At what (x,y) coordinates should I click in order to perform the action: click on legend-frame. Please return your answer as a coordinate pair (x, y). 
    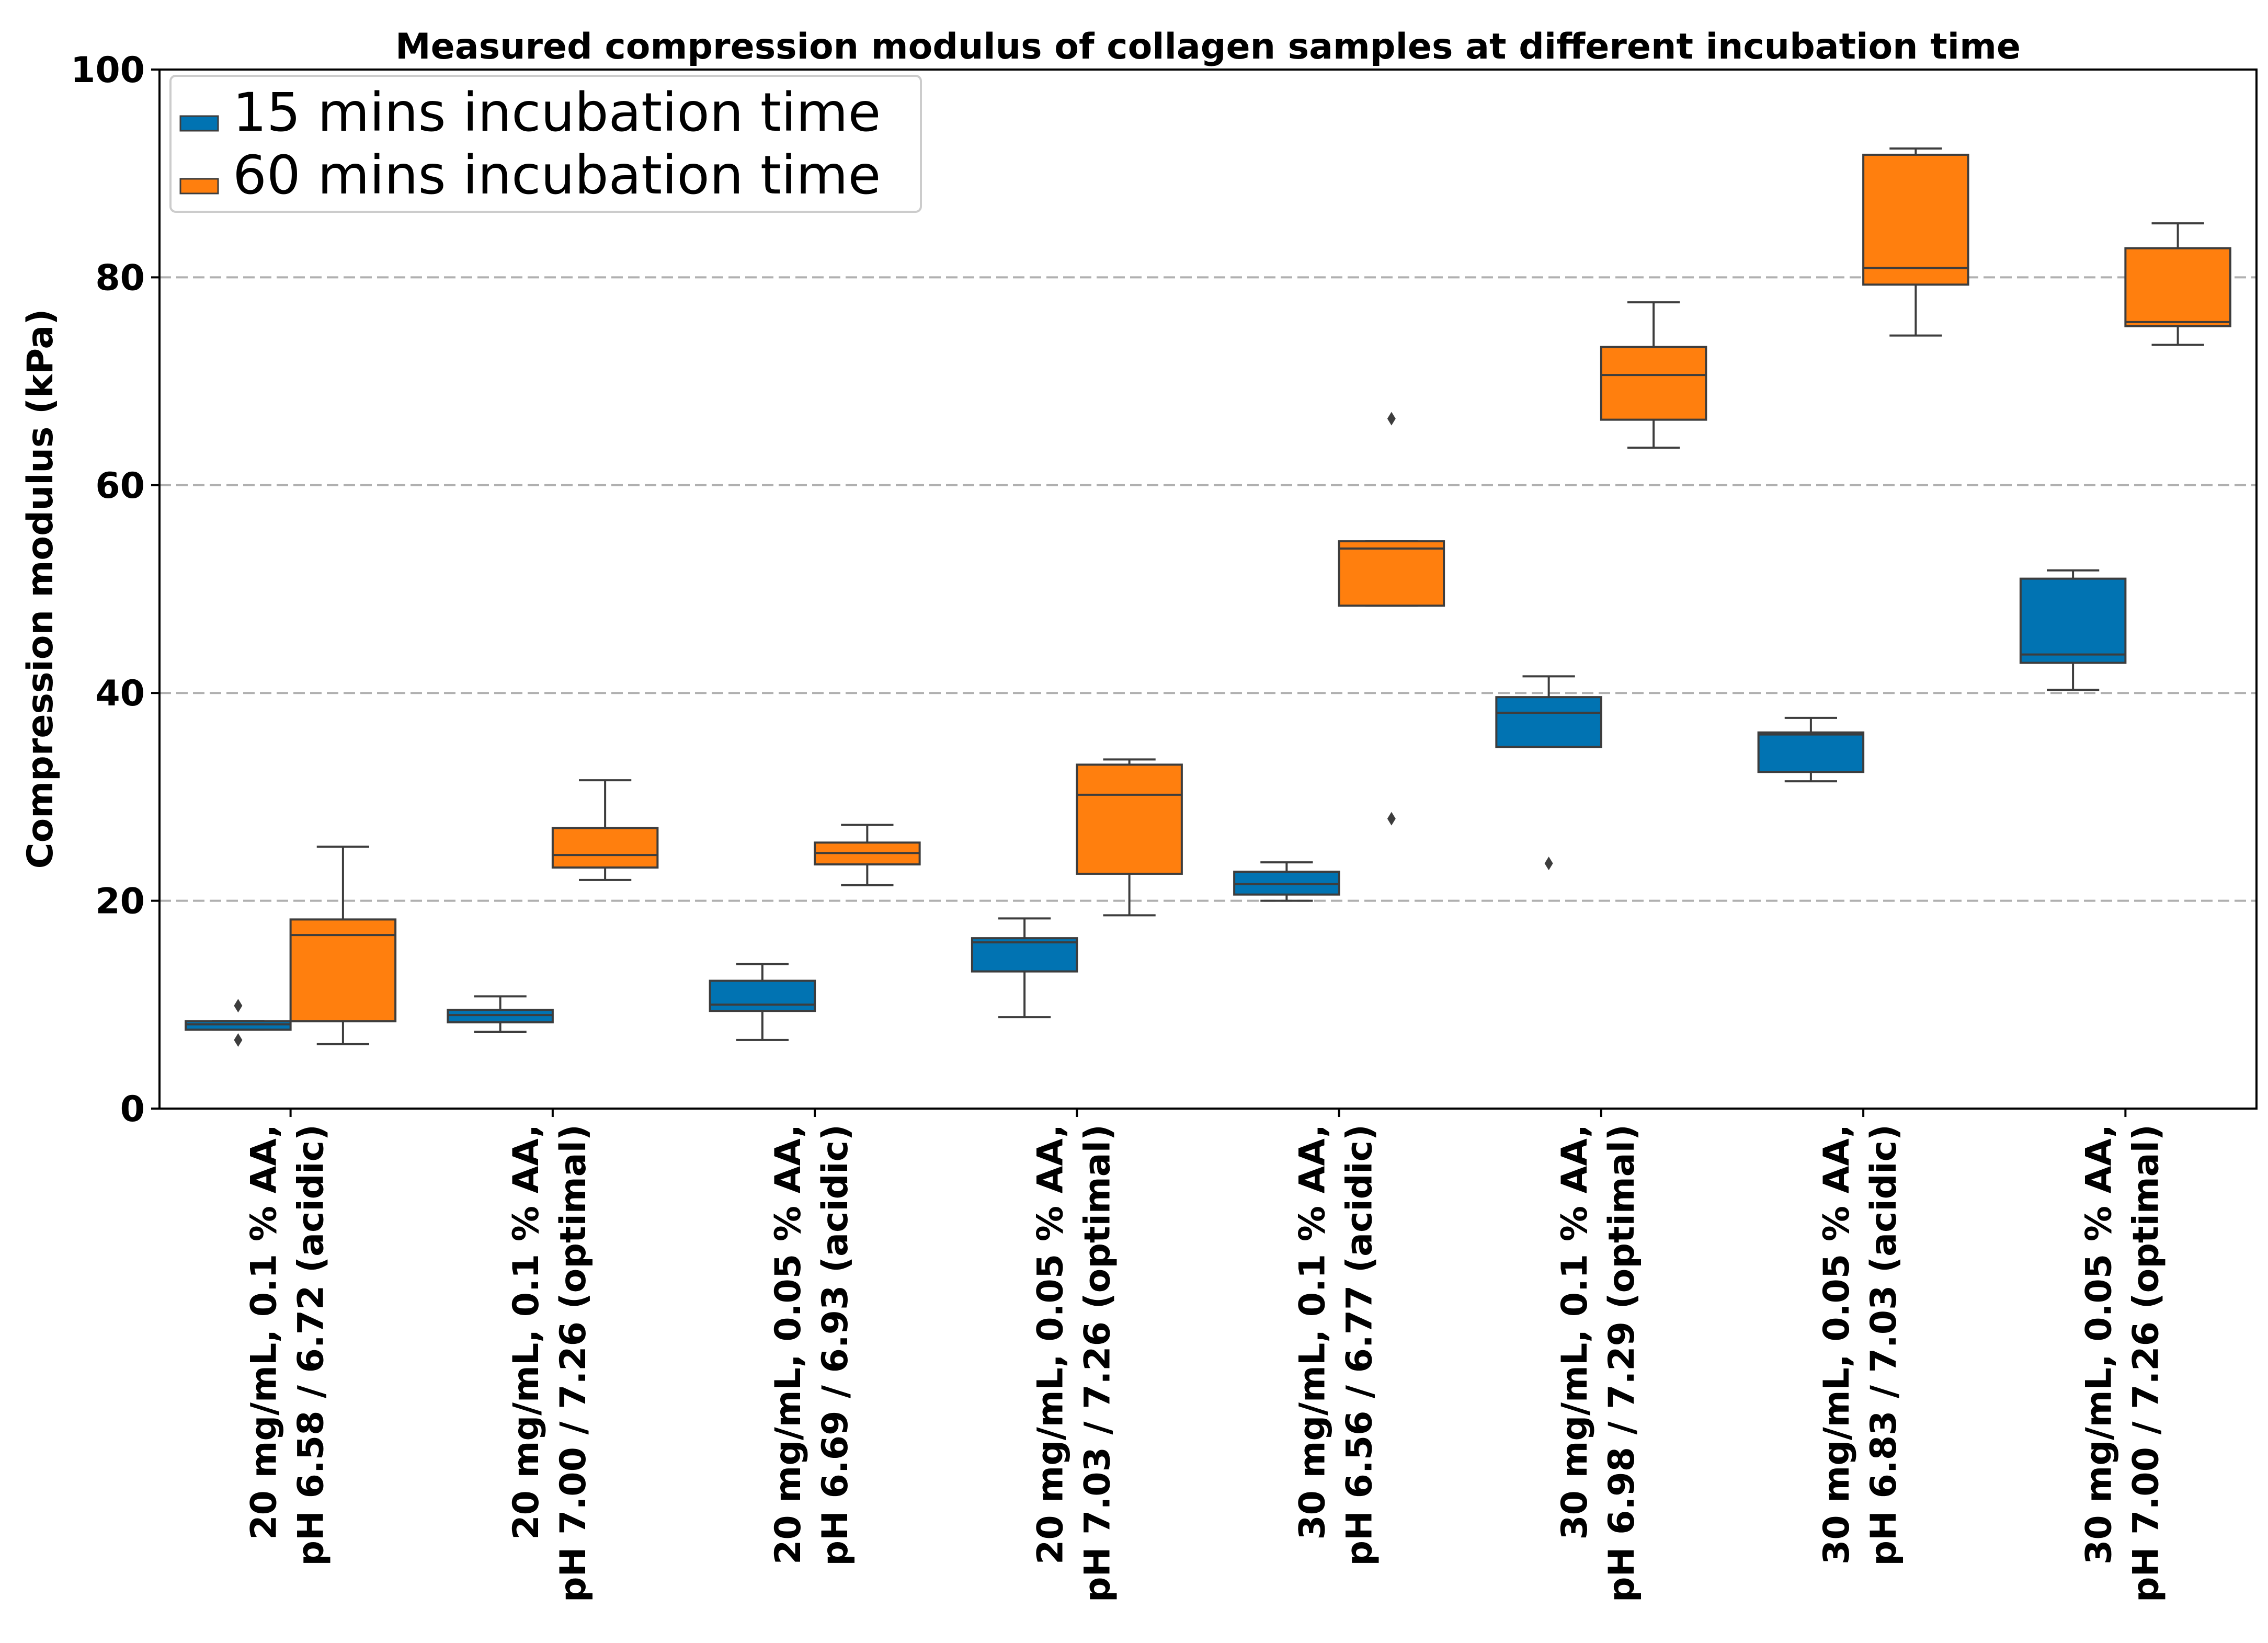
    Looking at the image, I should click on (545, 144).